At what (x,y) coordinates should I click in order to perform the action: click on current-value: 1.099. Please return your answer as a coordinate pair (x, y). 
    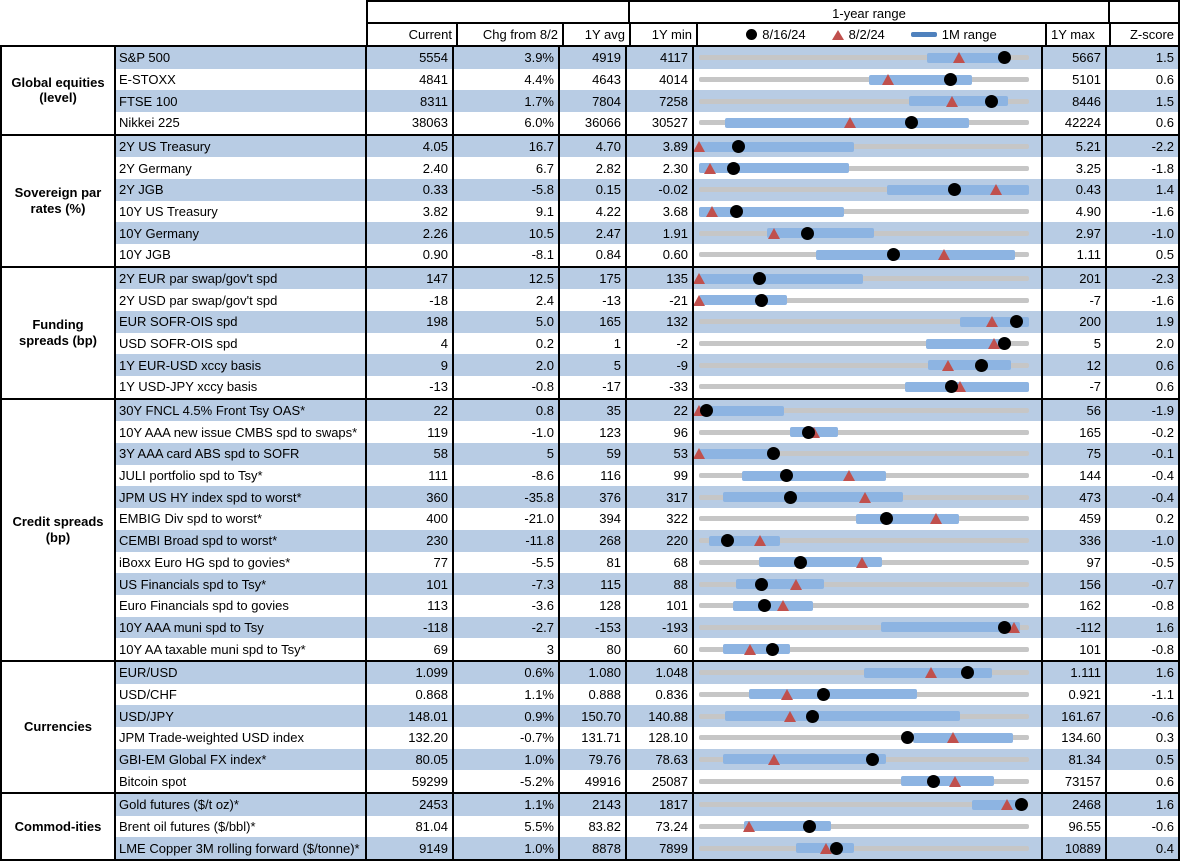
    Looking at the image, I should click on (410, 672).